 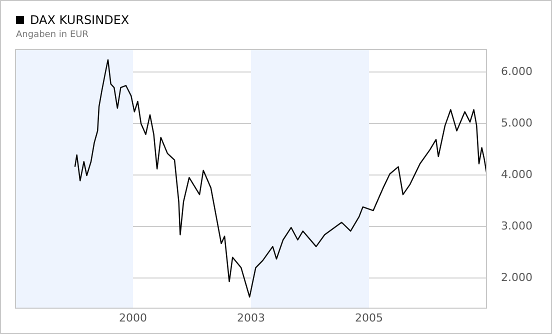 What do you see at coordinates (516, 174) in the screenshot?
I see `y-tick-label: 4.000` at bounding box center [516, 174].